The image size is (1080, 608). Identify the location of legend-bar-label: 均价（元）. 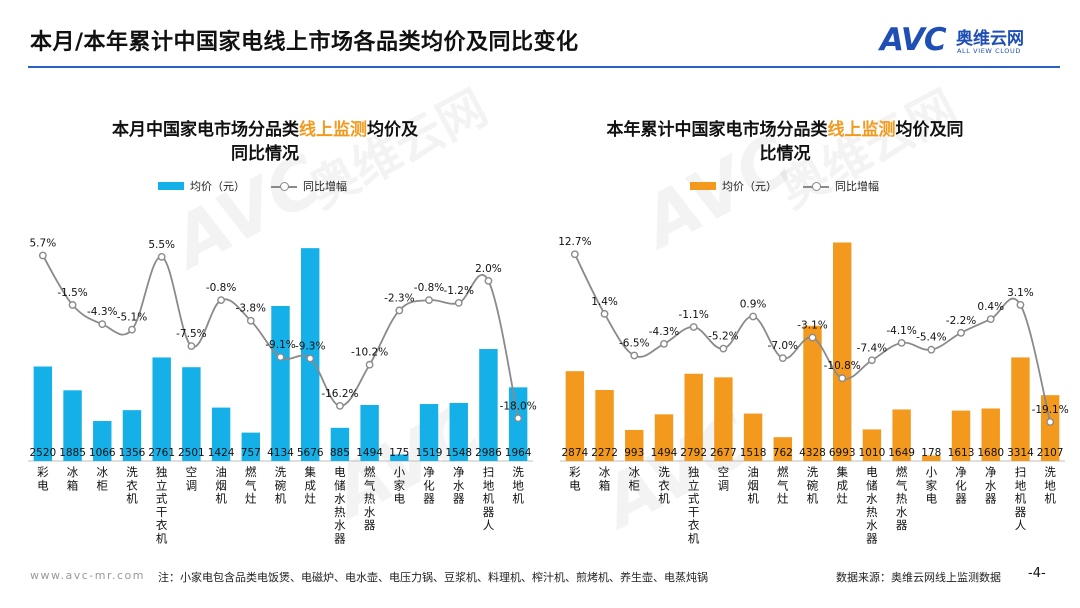
(217, 186).